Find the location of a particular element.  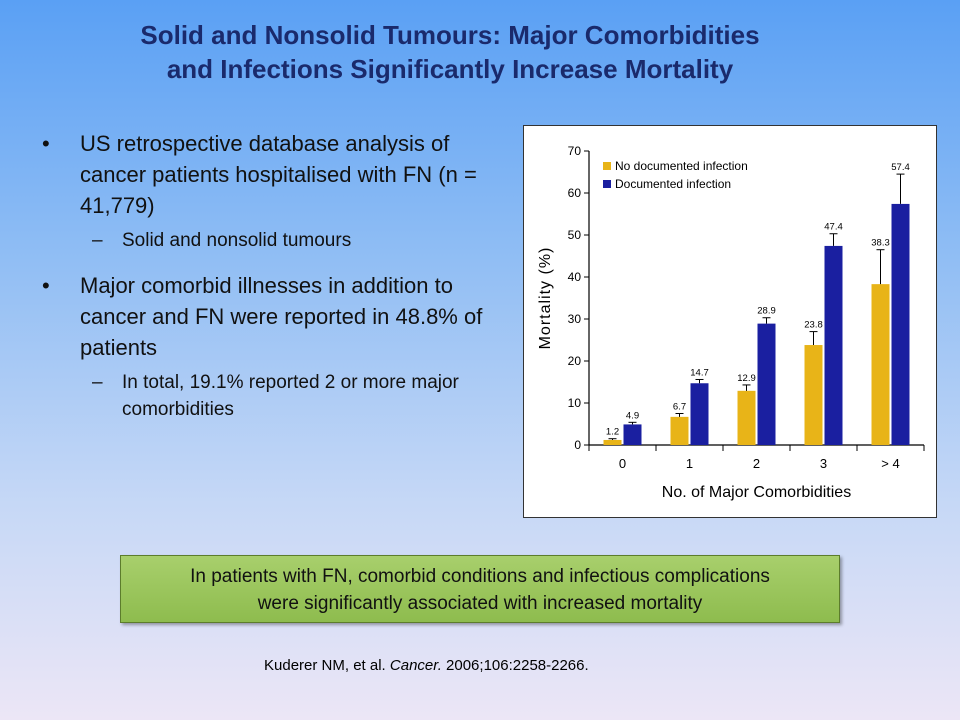

citation-journal: Cancer. is located at coordinates (415, 665).